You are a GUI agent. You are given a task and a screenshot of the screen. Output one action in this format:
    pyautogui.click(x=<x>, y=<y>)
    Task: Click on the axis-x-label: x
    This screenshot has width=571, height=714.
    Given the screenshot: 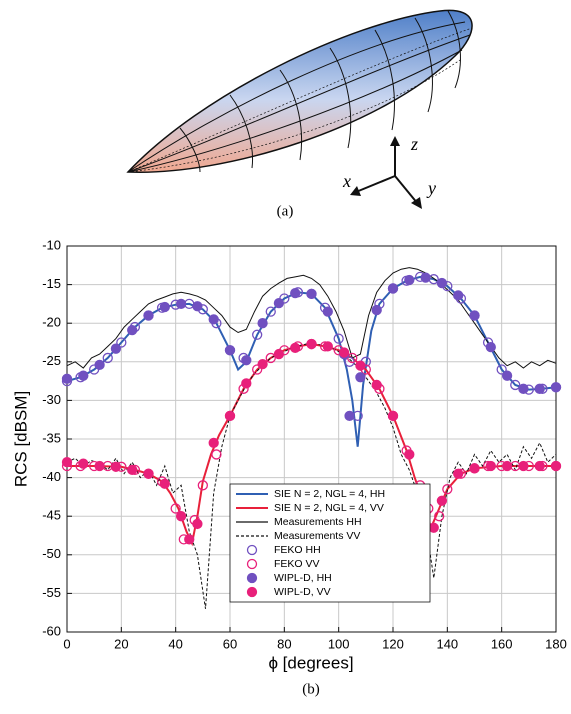 What is the action you would take?
    pyautogui.click(x=346, y=181)
    